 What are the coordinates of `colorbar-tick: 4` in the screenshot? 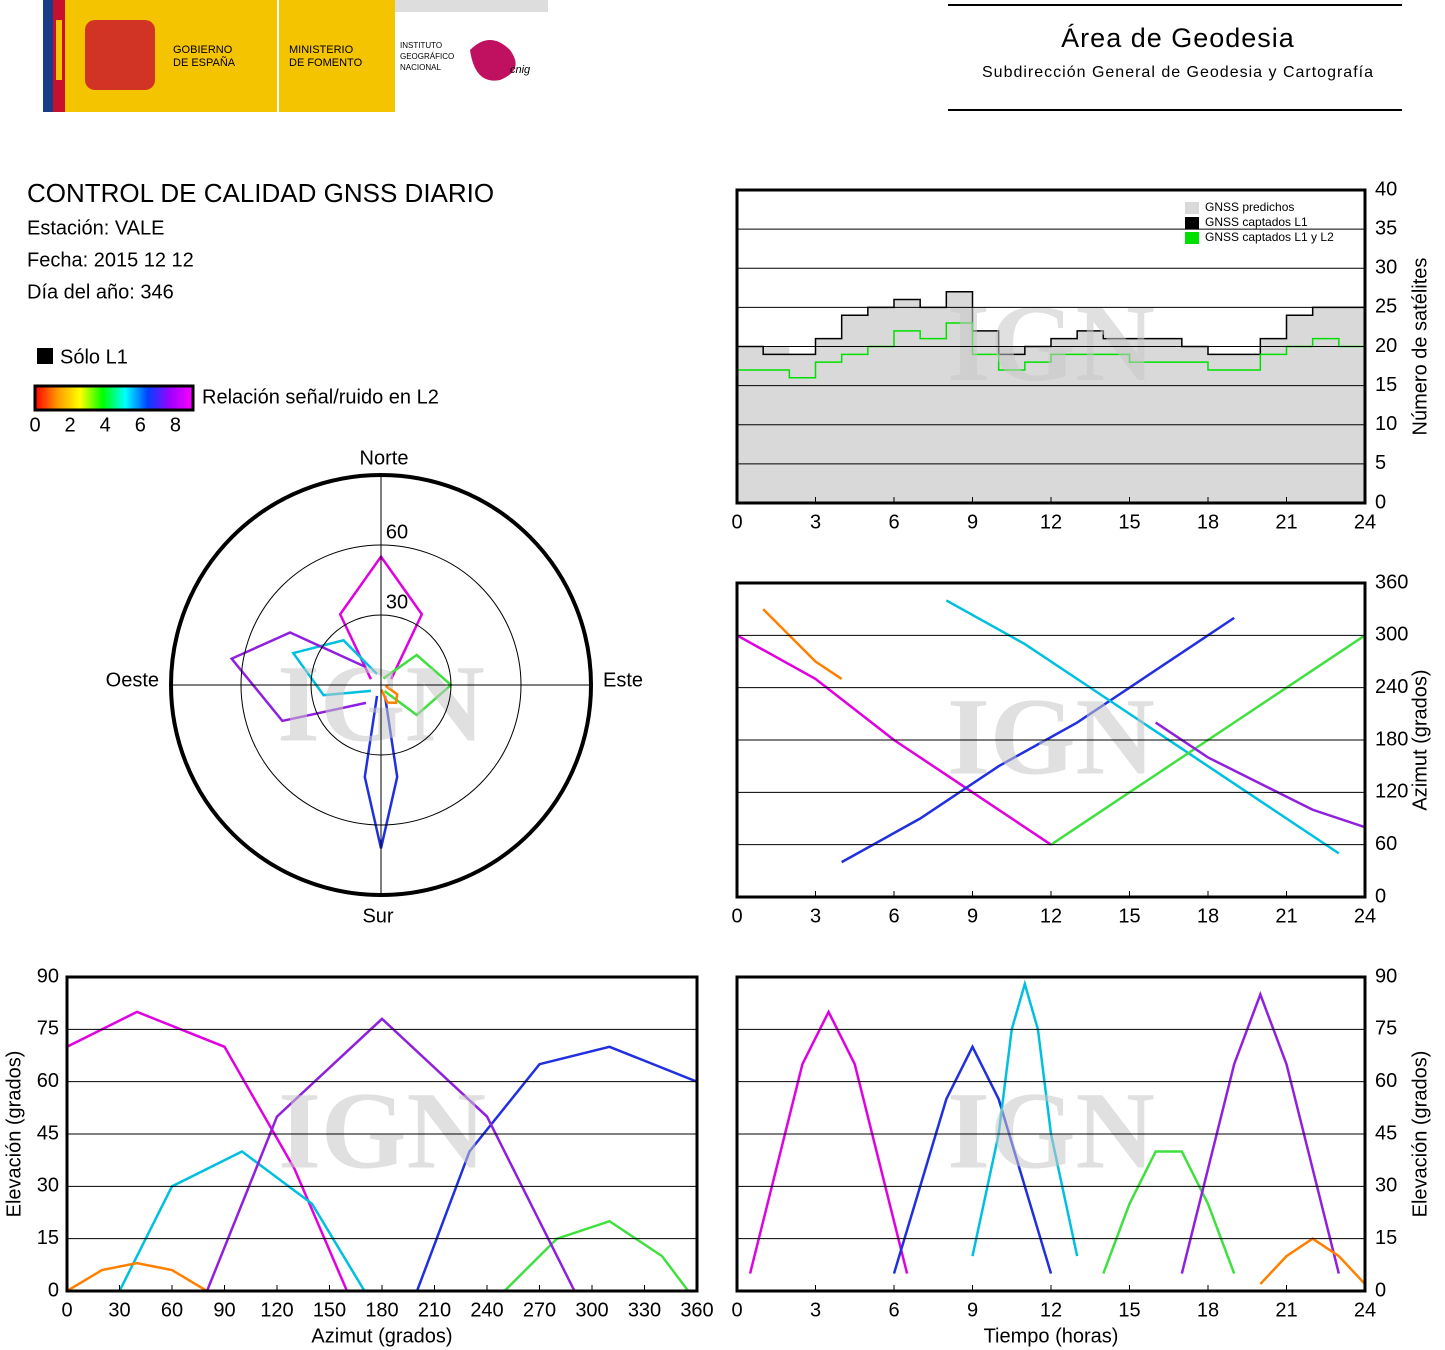 It's located at (105, 425).